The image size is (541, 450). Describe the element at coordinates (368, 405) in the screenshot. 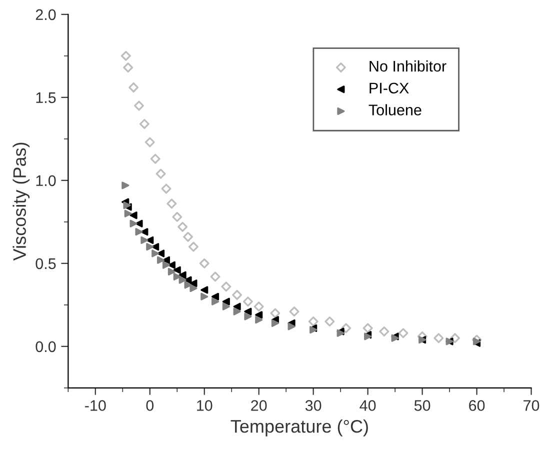

I see `x-tick-label: 40` at that location.